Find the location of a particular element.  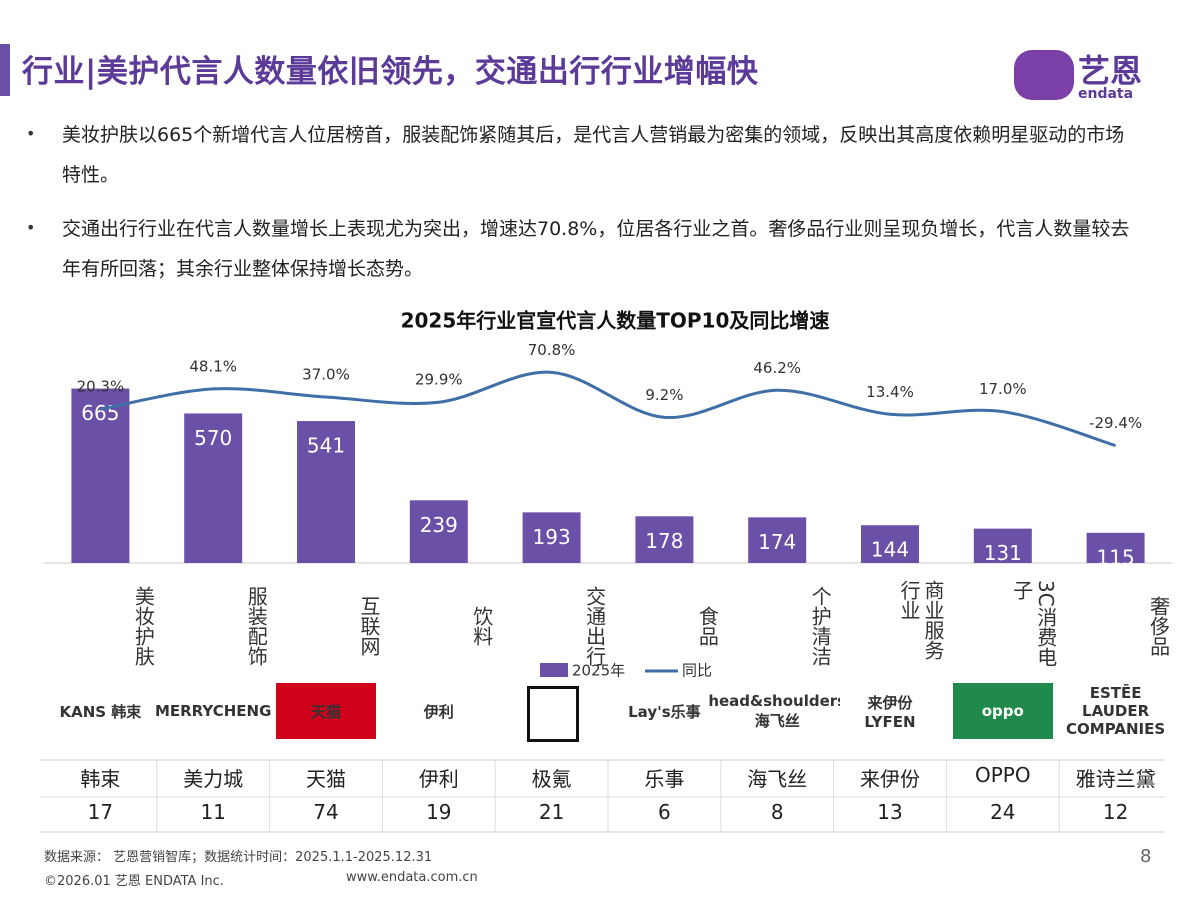

brand-count: 24 is located at coordinates (1003, 812).